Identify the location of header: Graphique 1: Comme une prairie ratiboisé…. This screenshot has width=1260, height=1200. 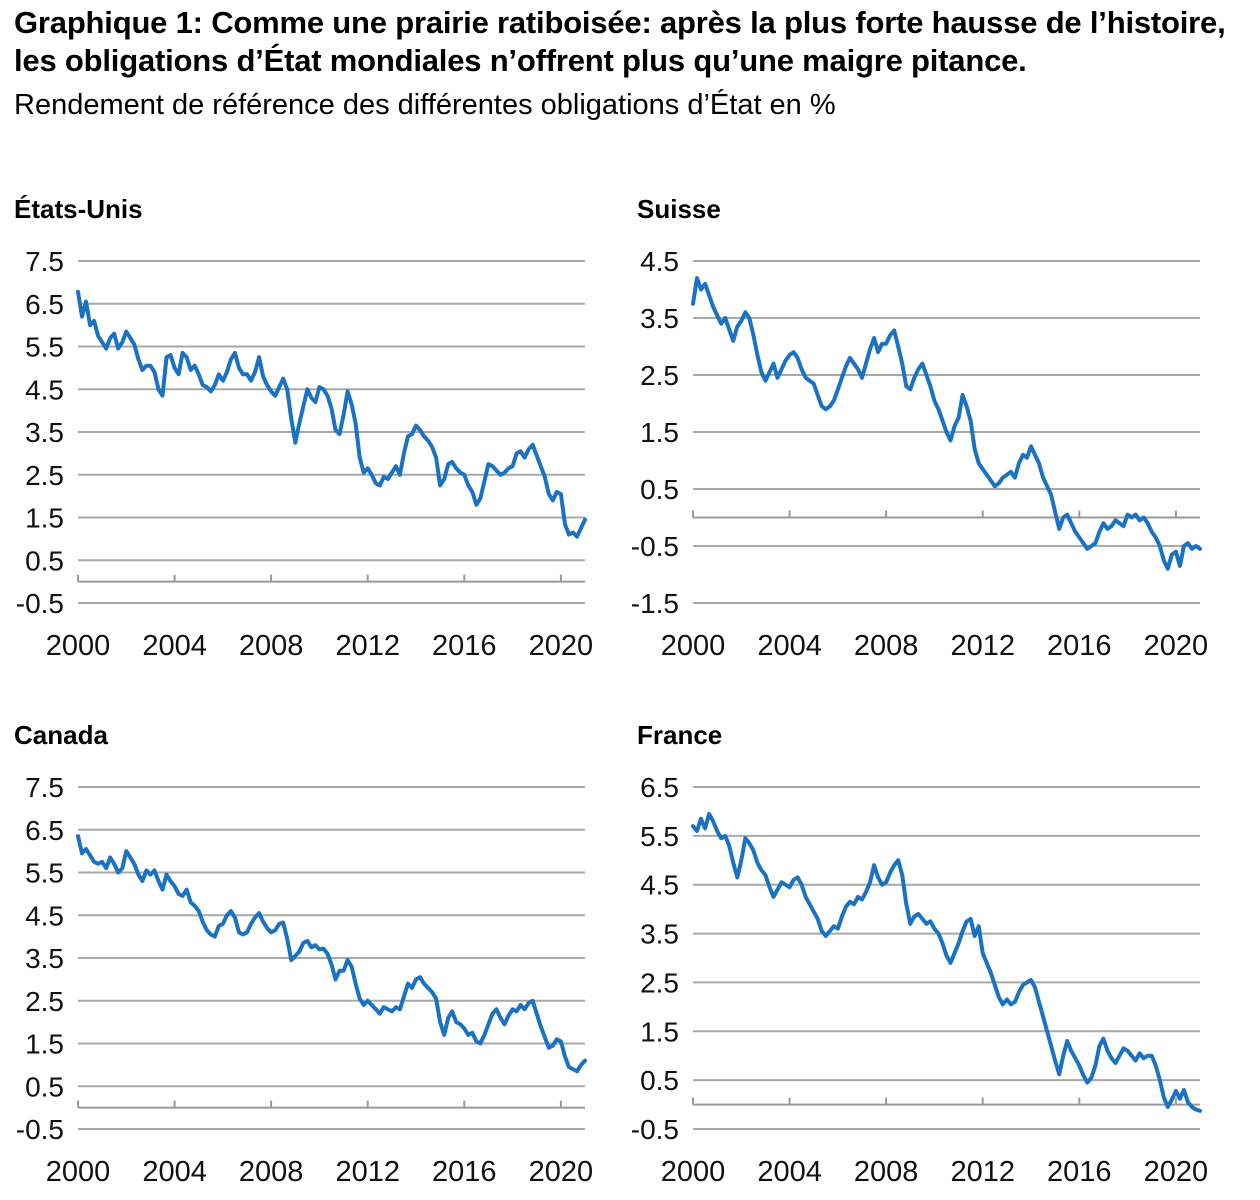
(631, 63).